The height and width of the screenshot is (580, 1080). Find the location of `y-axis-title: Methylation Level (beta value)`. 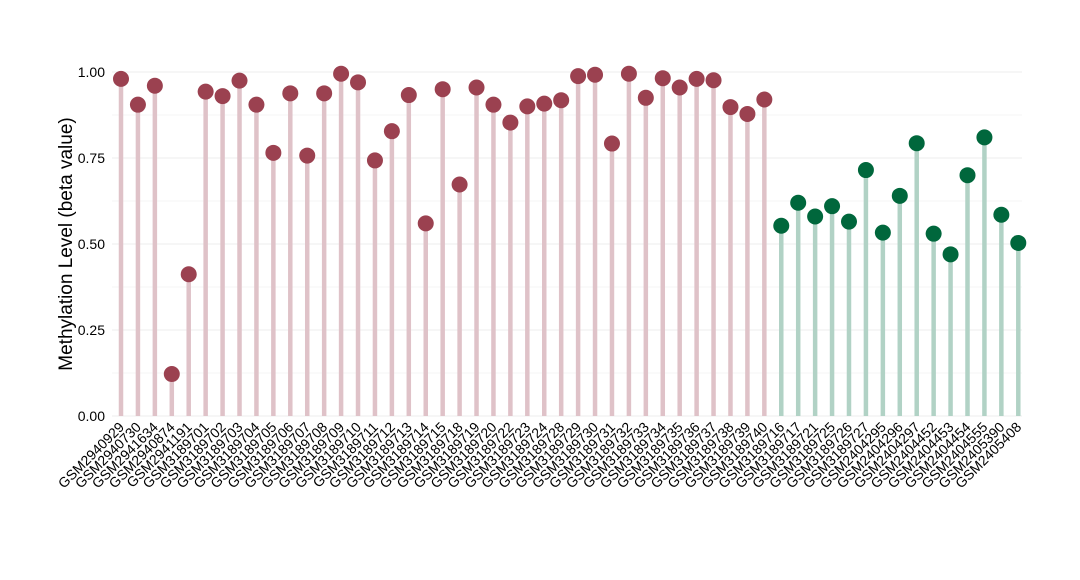

y-axis-title: Methylation Level (beta value) is located at coordinates (66, 243).